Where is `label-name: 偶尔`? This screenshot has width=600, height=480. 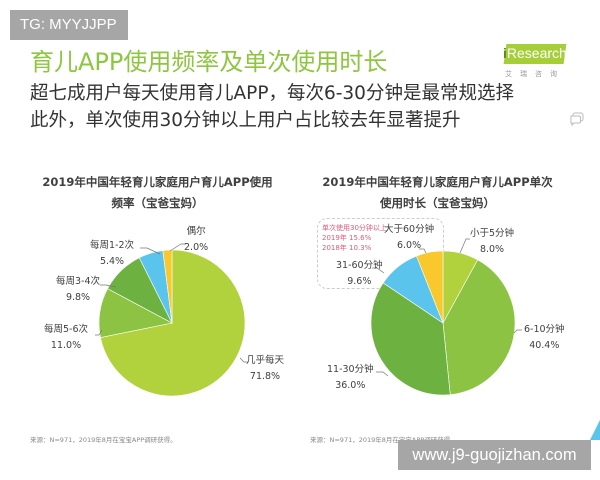
label-name: 偶尔 is located at coordinates (196, 231).